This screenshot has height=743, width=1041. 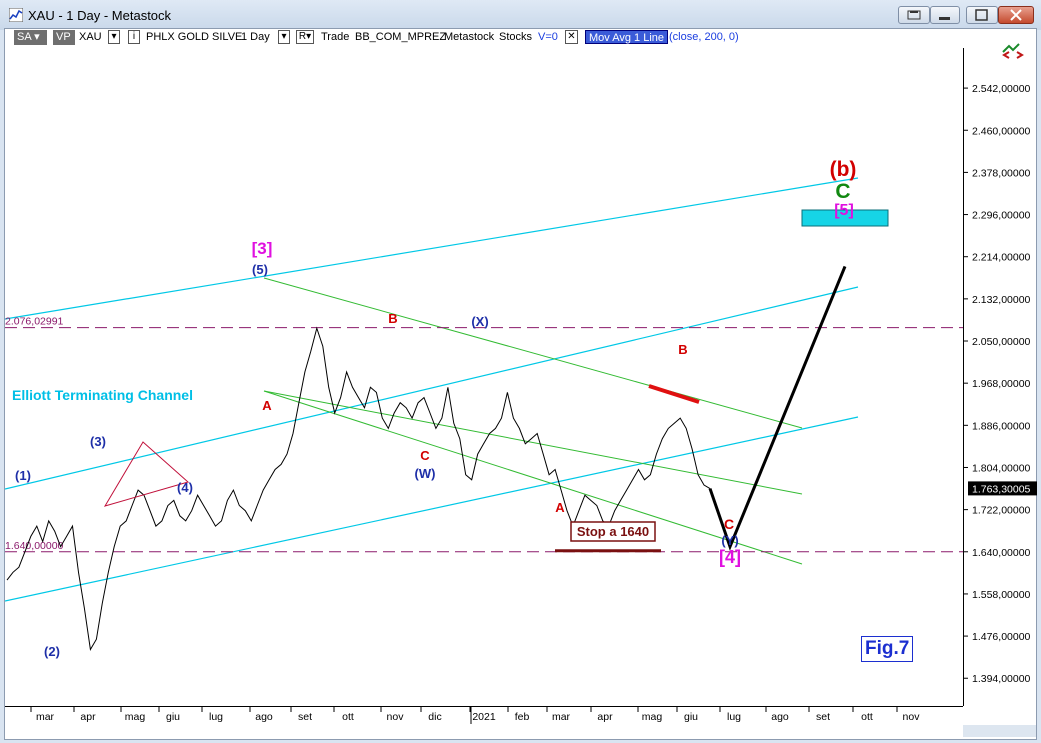 What do you see at coordinates (887, 649) in the screenshot?
I see `figure-label: Fig.7` at bounding box center [887, 649].